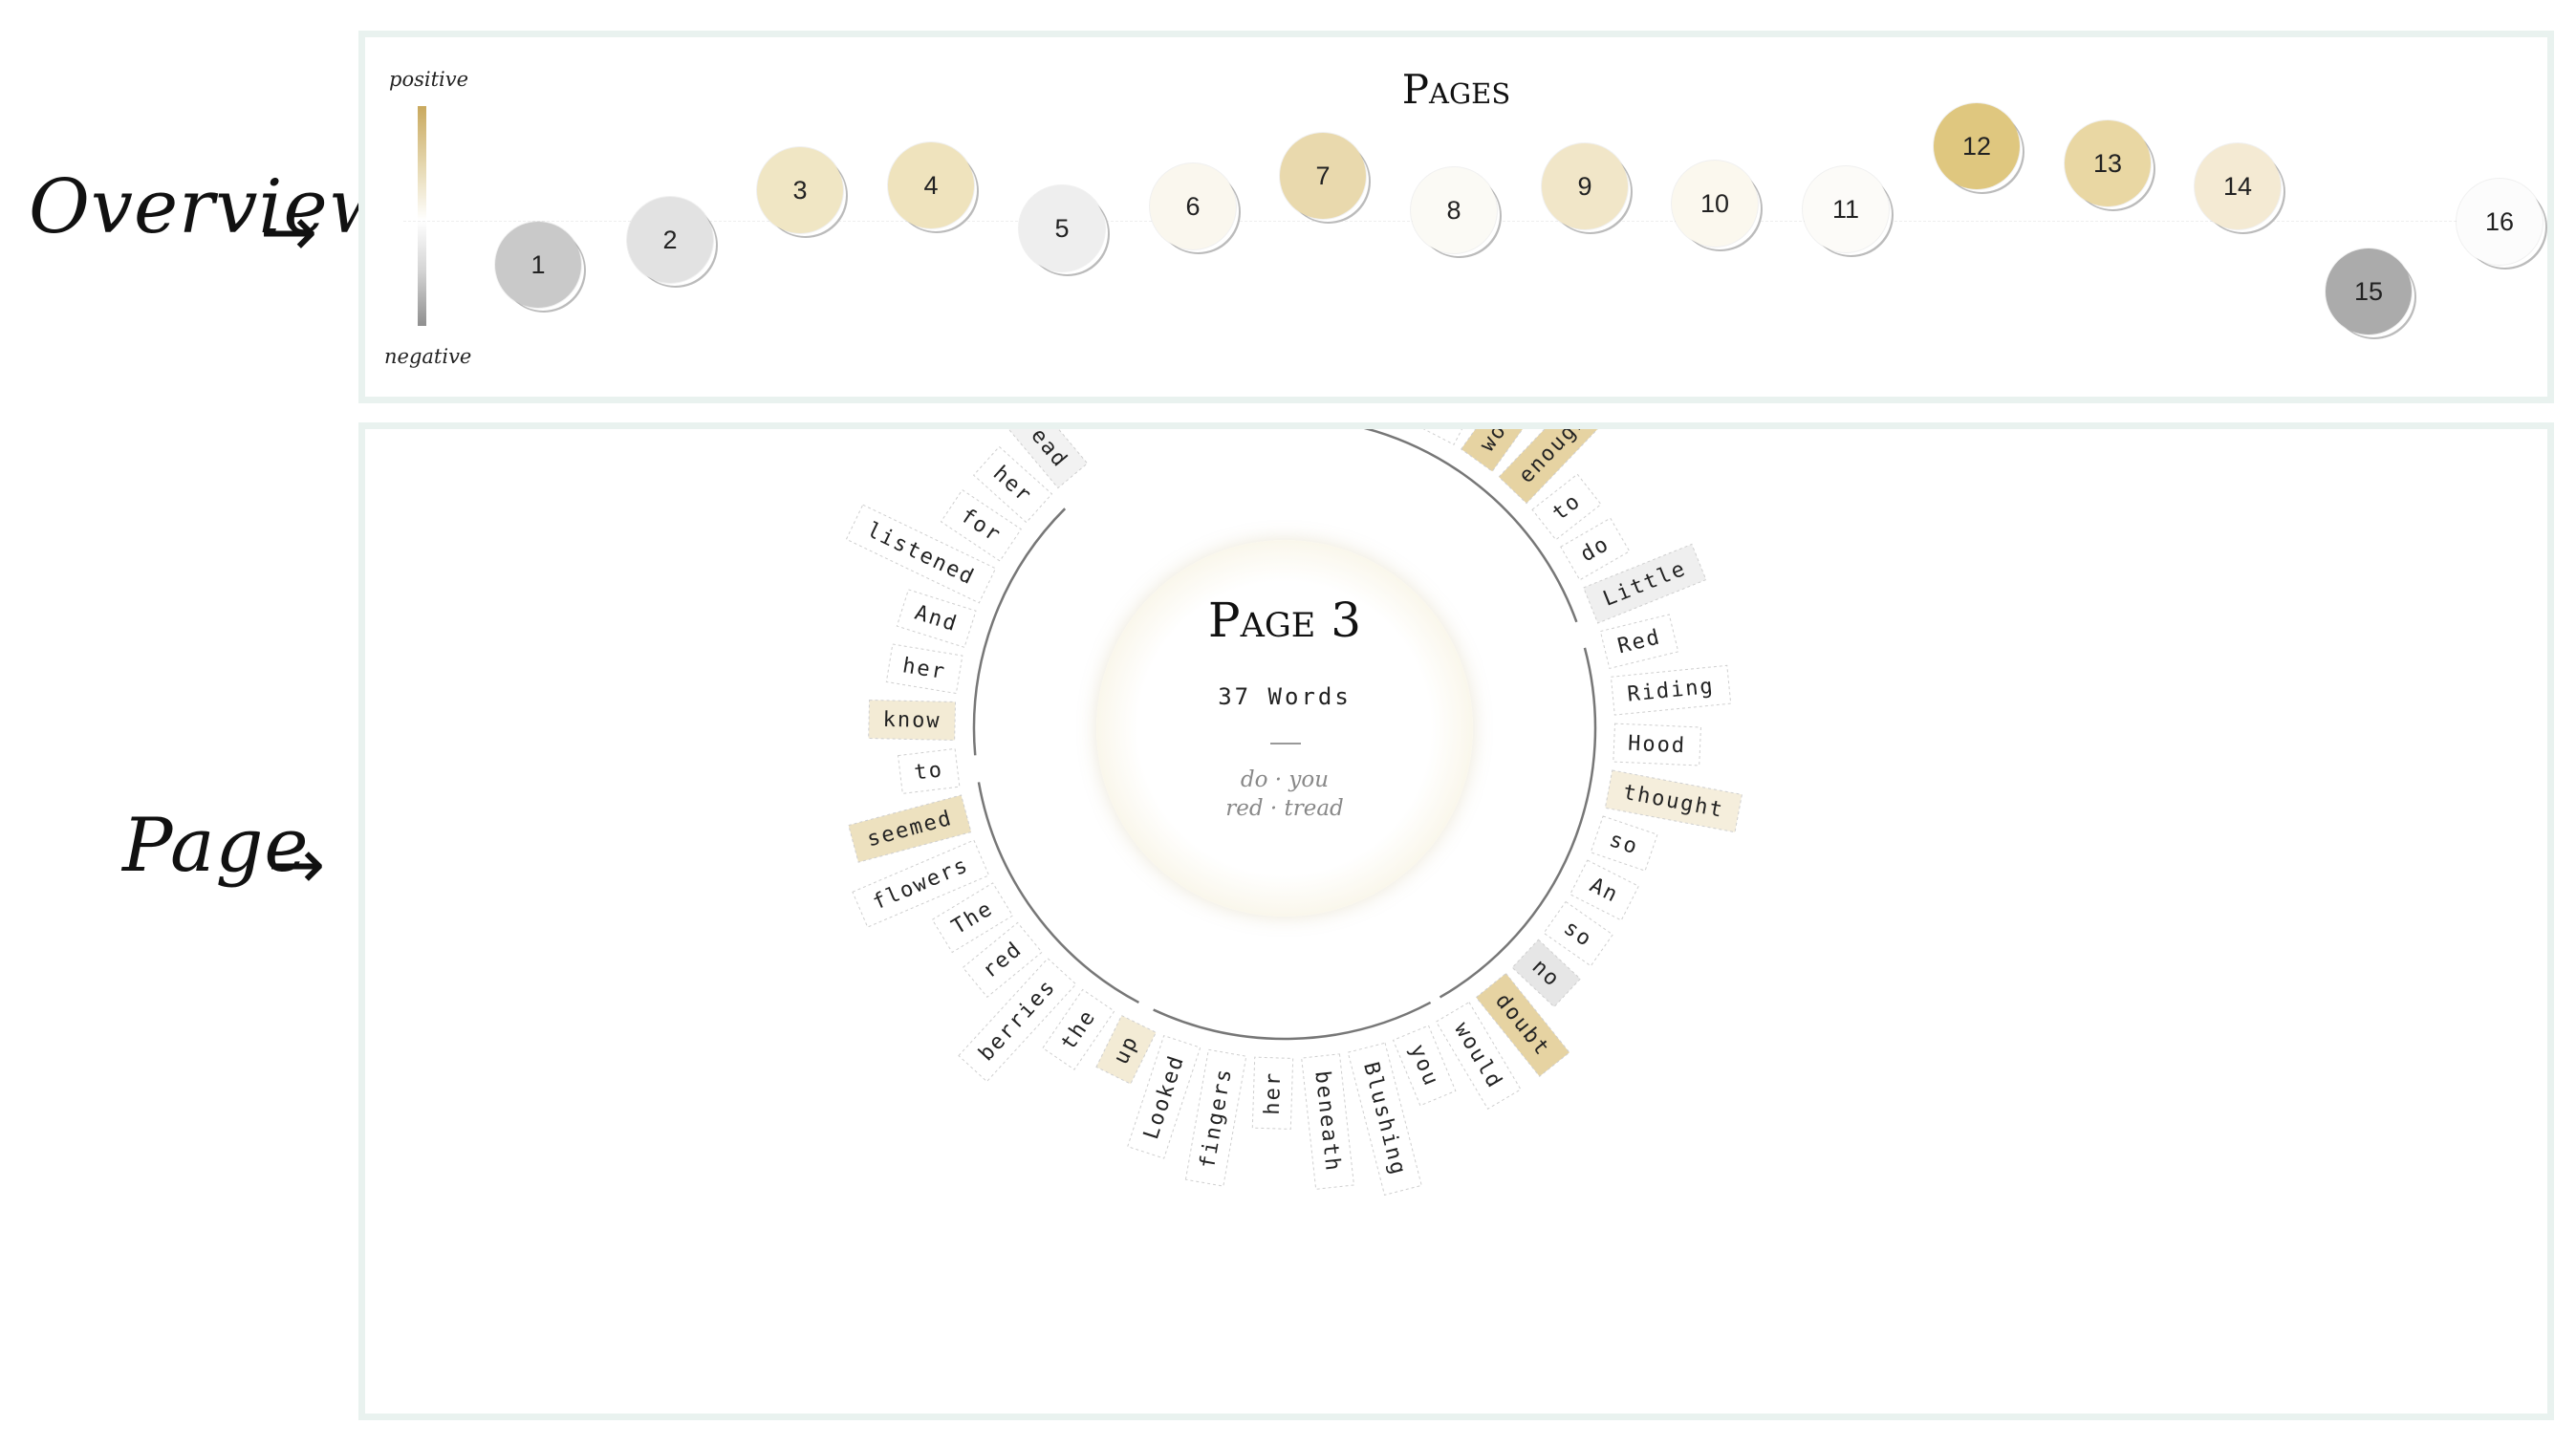 The width and height of the screenshot is (2576, 1446). I want to click on word-tile: beneath, so click(1328, 1121).